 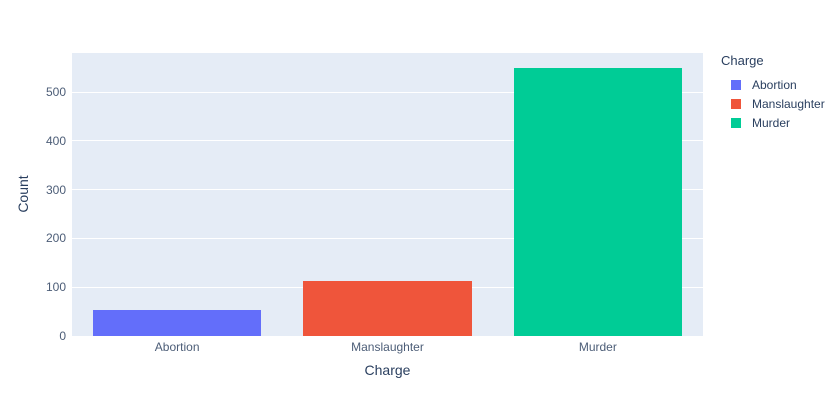 I want to click on legend-items: Abortion Manslaughter Murder, so click(x=773, y=103).